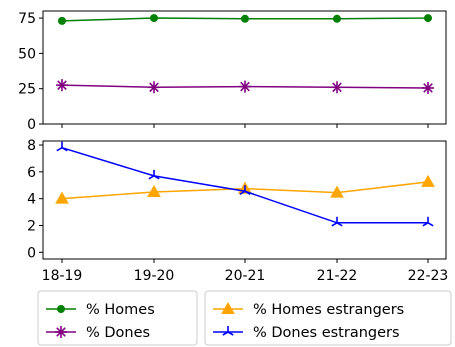 This screenshot has height=347, width=455. What do you see at coordinates (31, 173) in the screenshot?
I see `y-tick-label: 6` at bounding box center [31, 173].